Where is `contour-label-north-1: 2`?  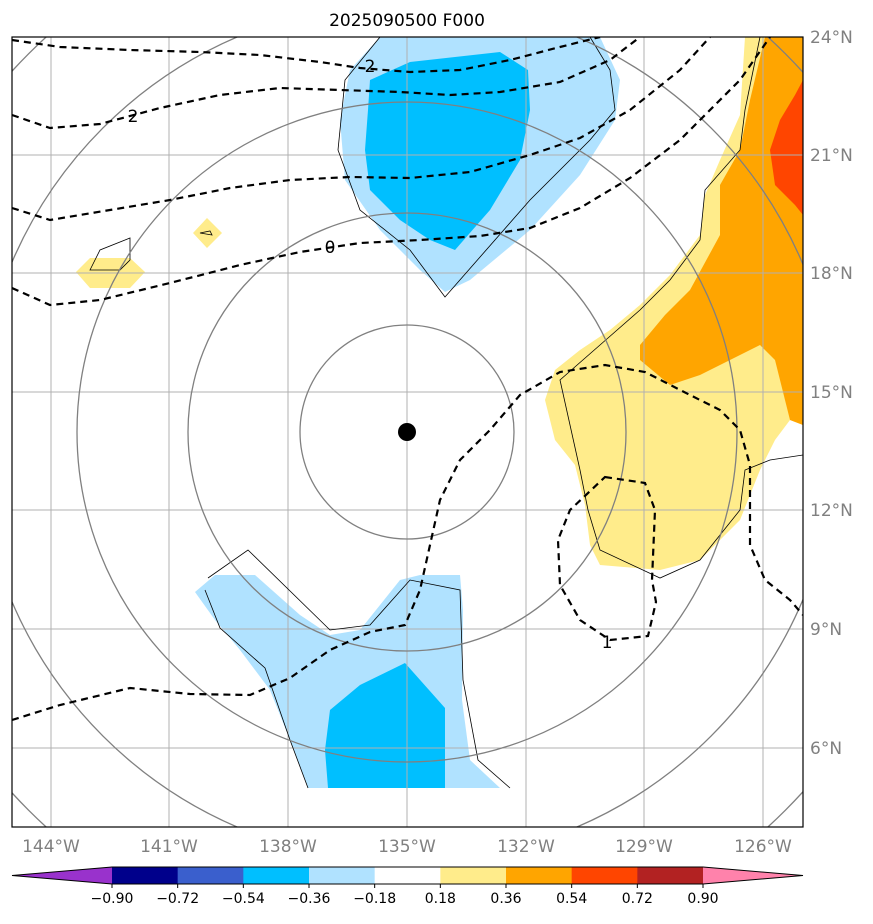 contour-label-north-1: 2 is located at coordinates (370, 67).